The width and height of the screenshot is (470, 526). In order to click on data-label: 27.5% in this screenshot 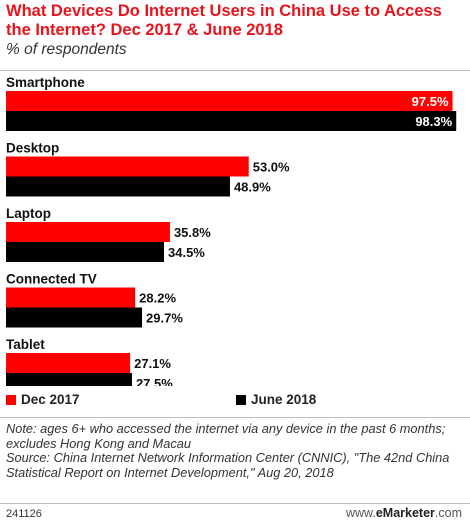, I will do `click(154, 381)`.